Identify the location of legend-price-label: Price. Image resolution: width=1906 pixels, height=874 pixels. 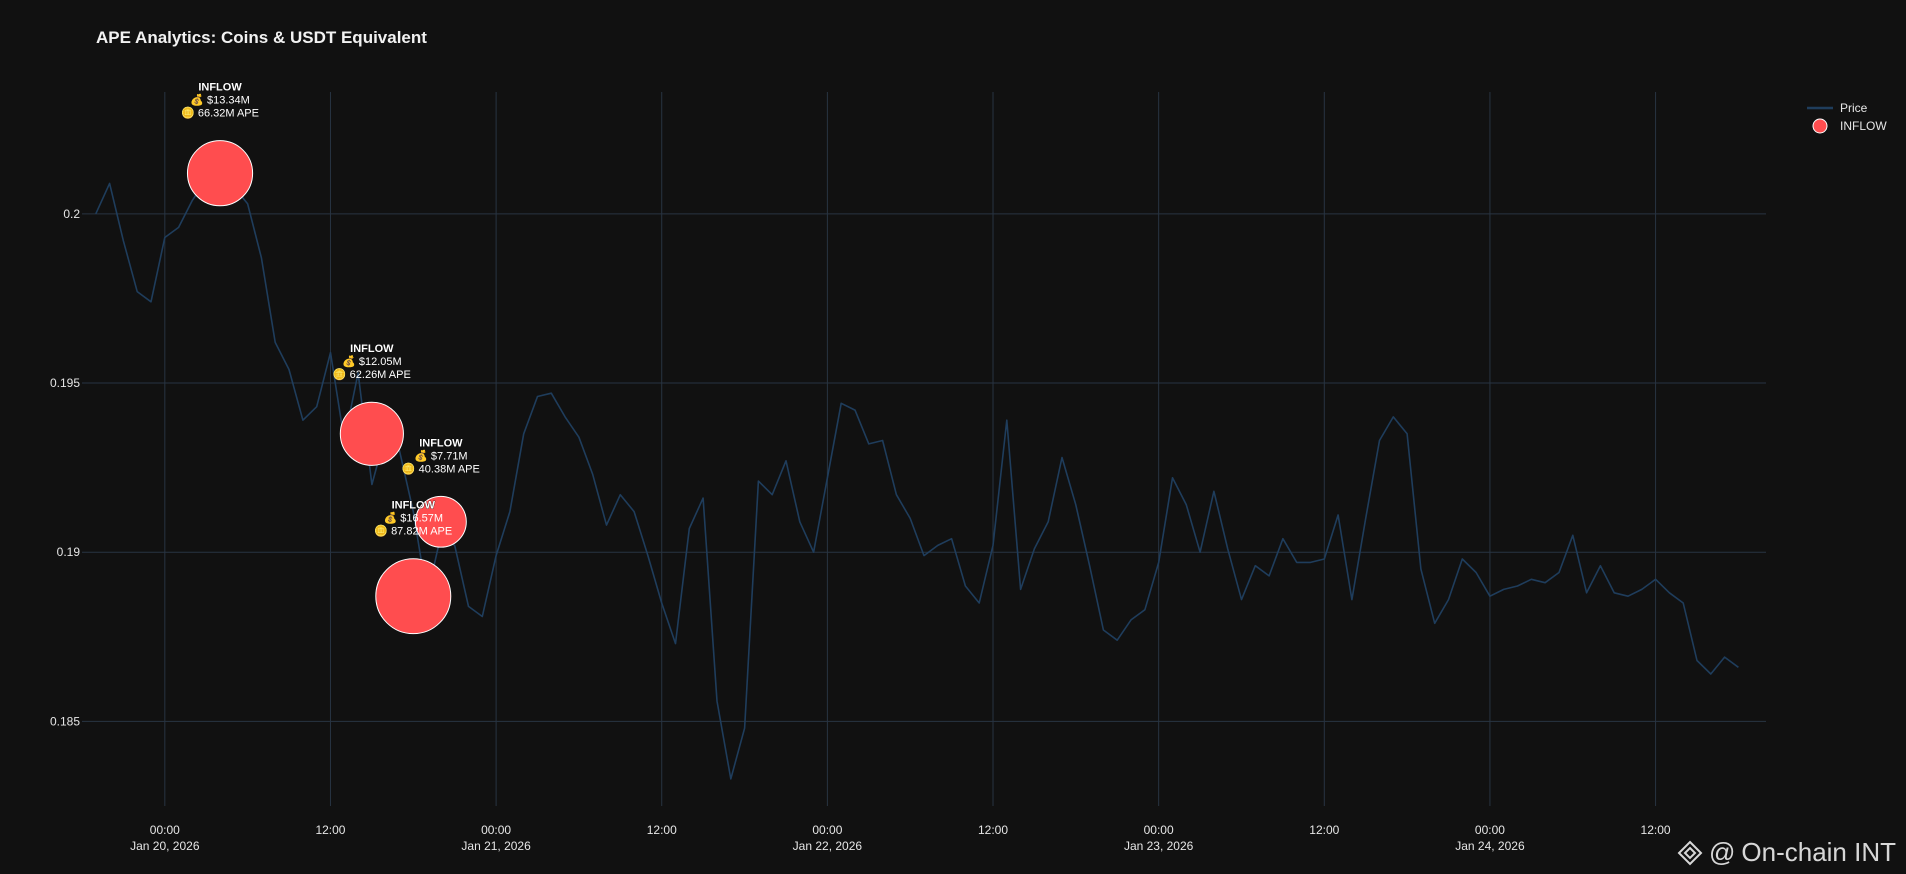
(1854, 108).